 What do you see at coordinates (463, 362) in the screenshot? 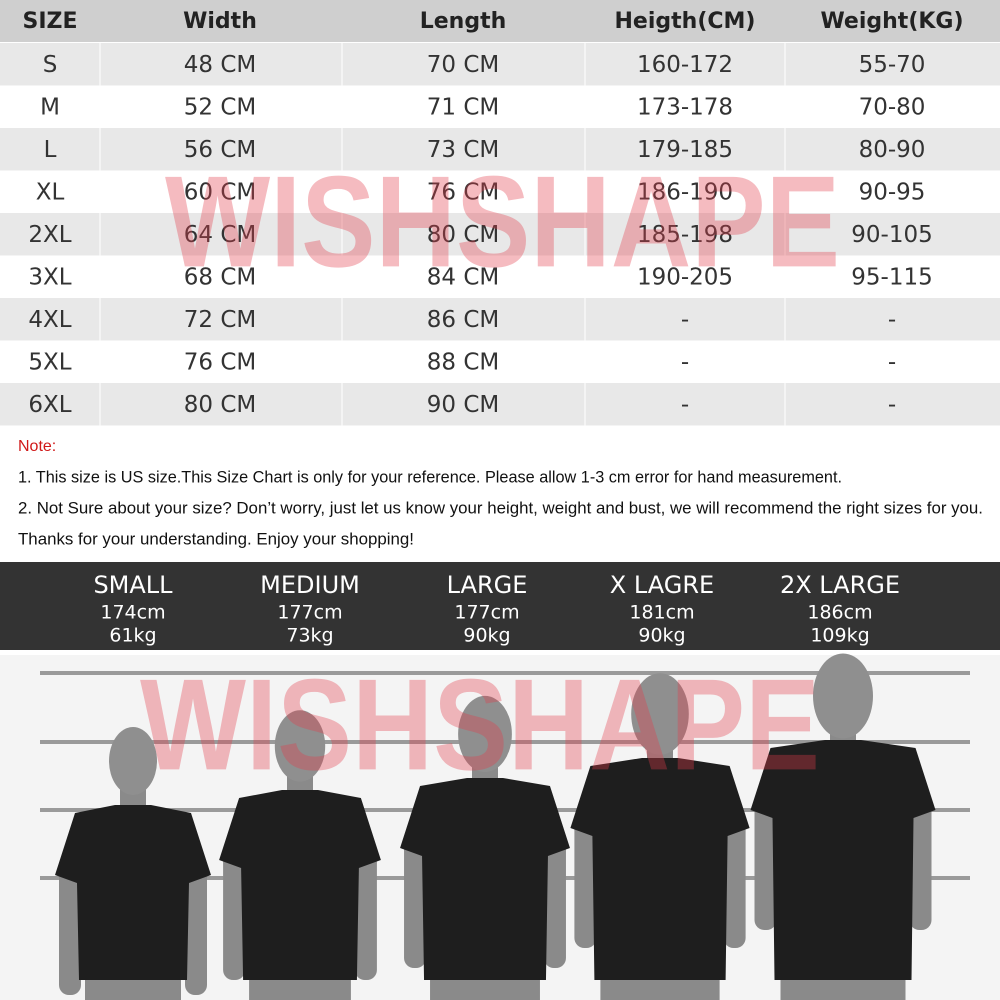
I see `table-cell: 88 CM` at bounding box center [463, 362].